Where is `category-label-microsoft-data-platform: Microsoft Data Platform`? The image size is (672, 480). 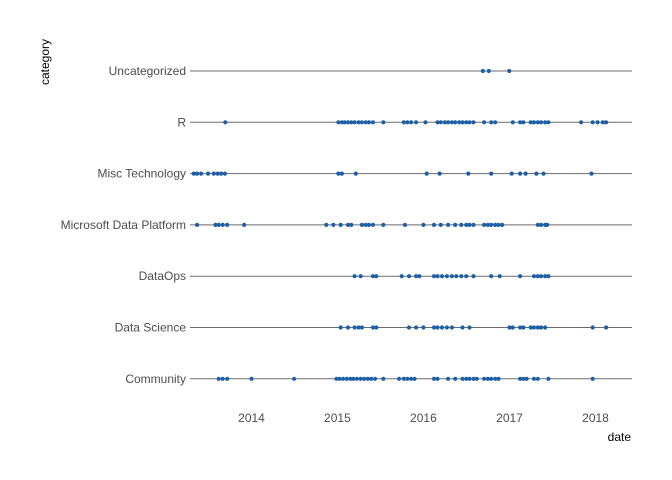 category-label-microsoft-data-platform: Microsoft Data Platform is located at coordinates (123, 225).